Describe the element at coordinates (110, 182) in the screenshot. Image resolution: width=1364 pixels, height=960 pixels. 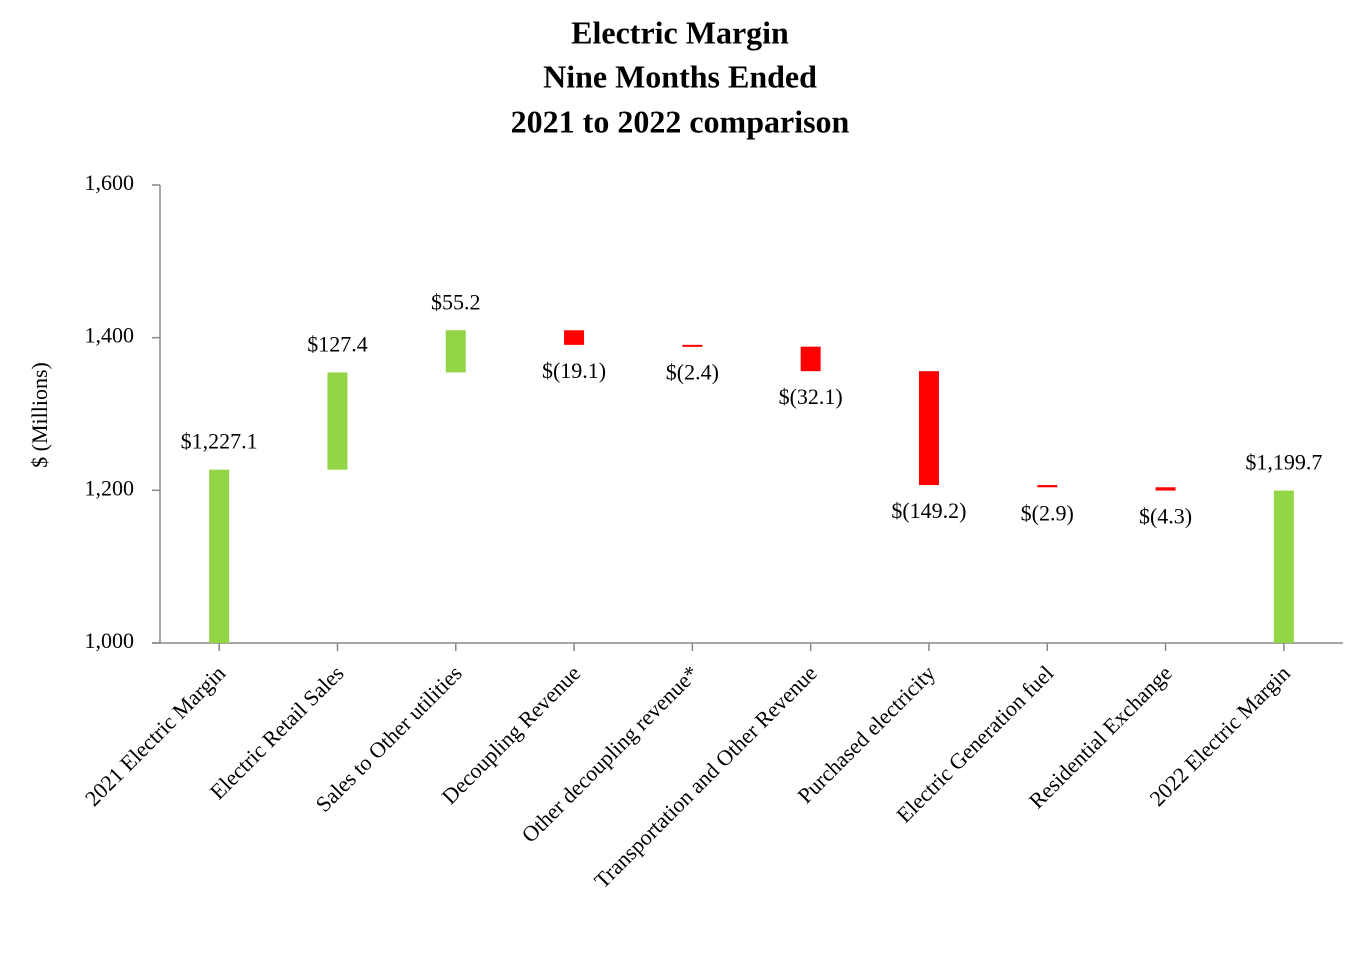
I see `y-tick-label: 1,600` at that location.